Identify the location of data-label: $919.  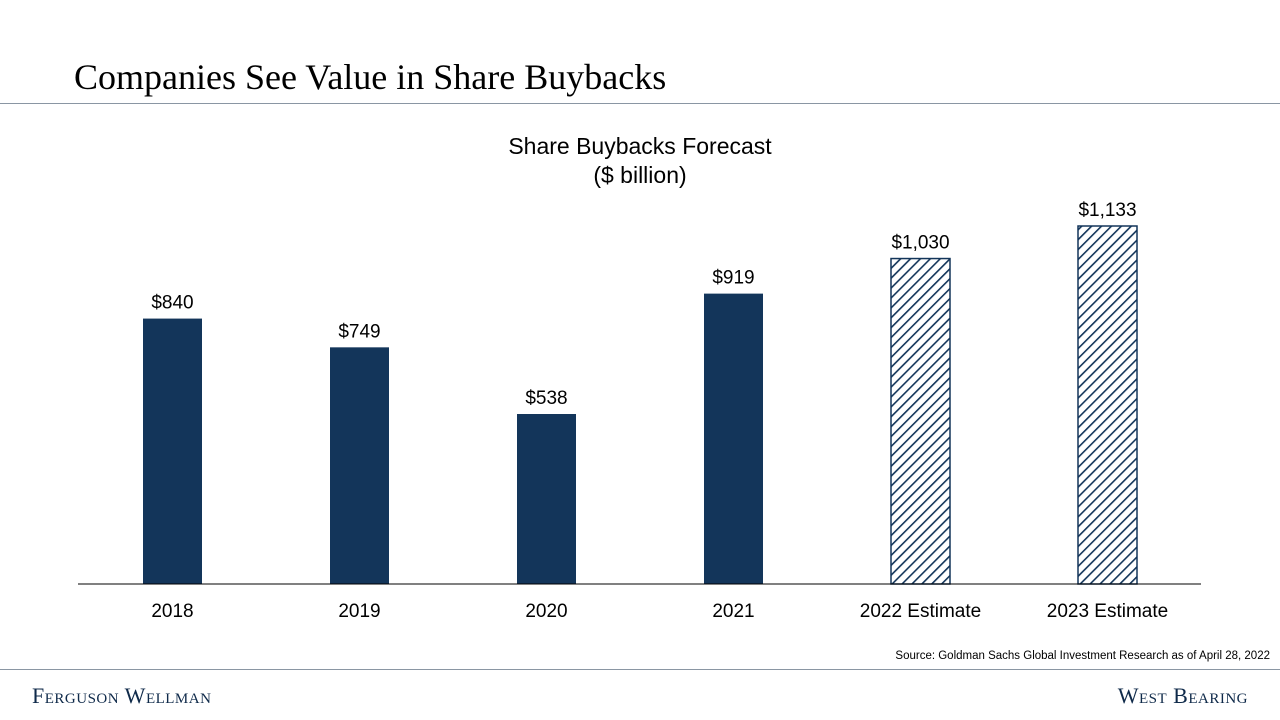
(733, 278).